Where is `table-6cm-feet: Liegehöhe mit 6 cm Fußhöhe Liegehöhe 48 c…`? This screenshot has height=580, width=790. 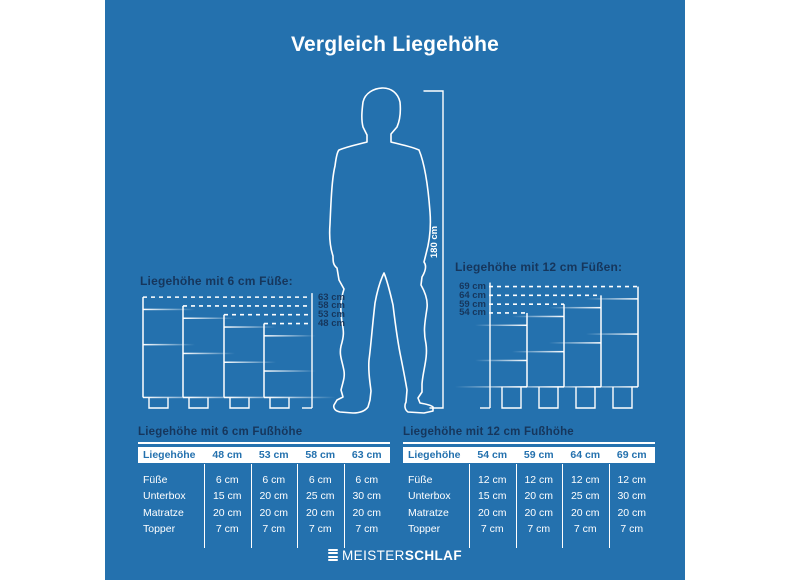
table-6cm-feet: Liegehöhe mit 6 cm Fußhöhe Liegehöhe 48 c… is located at coordinates (264, 487).